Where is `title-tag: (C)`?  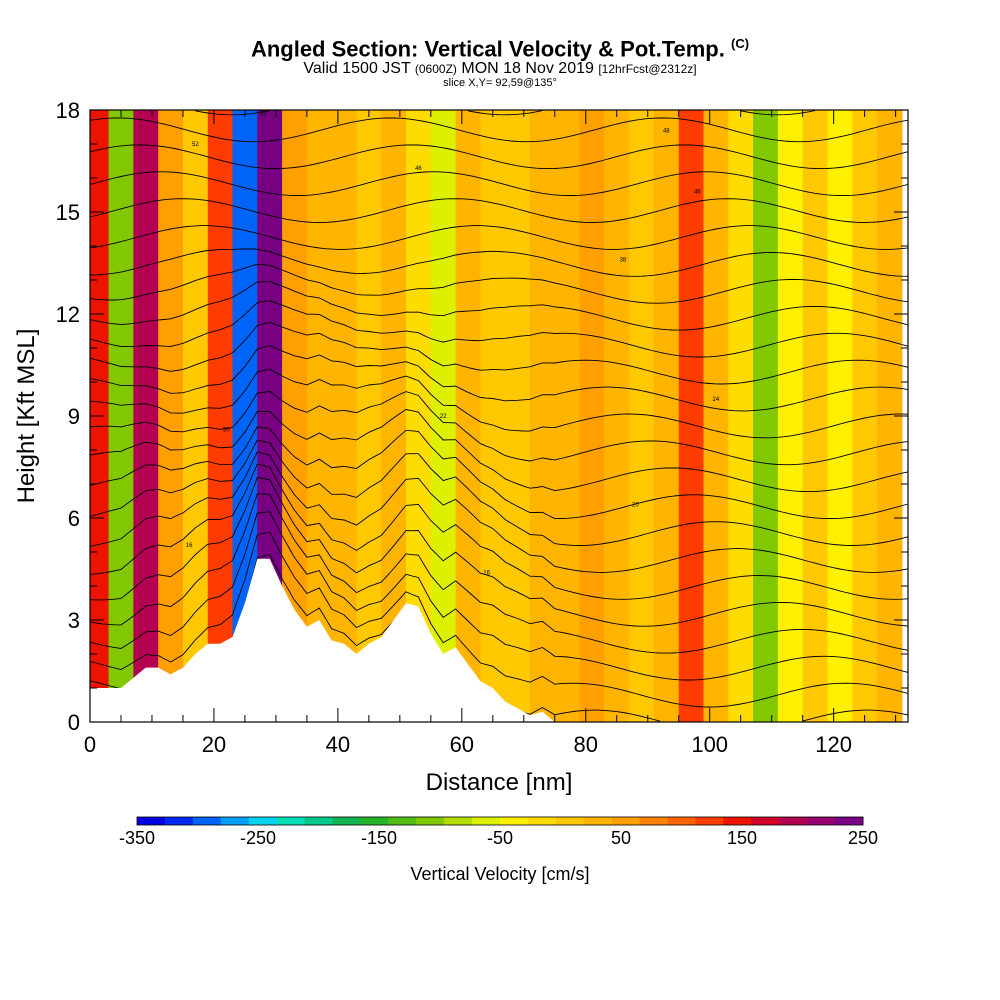
title-tag: (C) is located at coordinates (740, 43).